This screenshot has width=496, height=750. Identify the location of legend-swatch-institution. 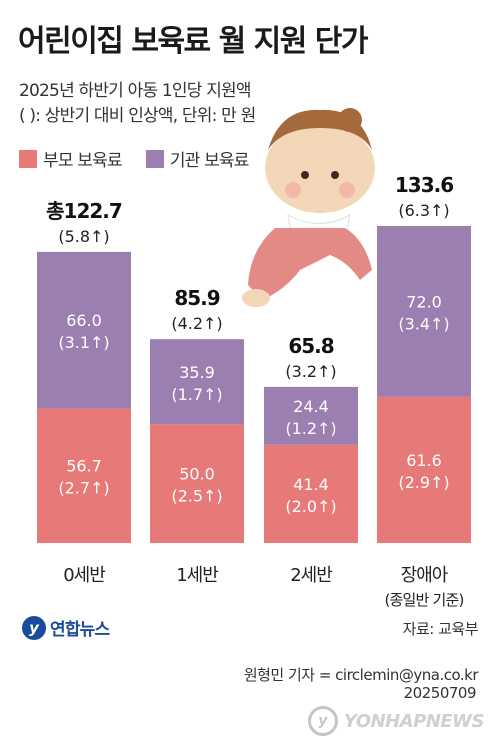
(154, 158).